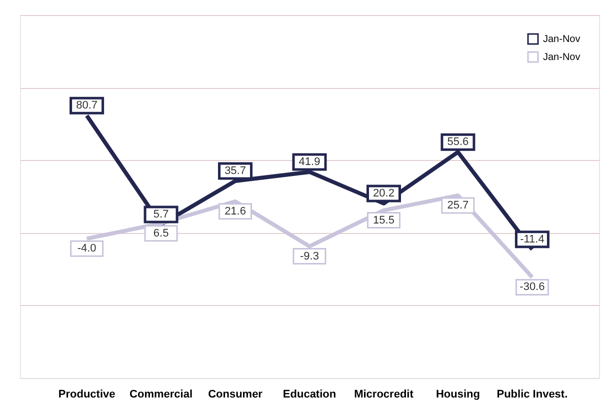 Image resolution: width=609 pixels, height=407 pixels. I want to click on data-label: 55.6, so click(458, 142).